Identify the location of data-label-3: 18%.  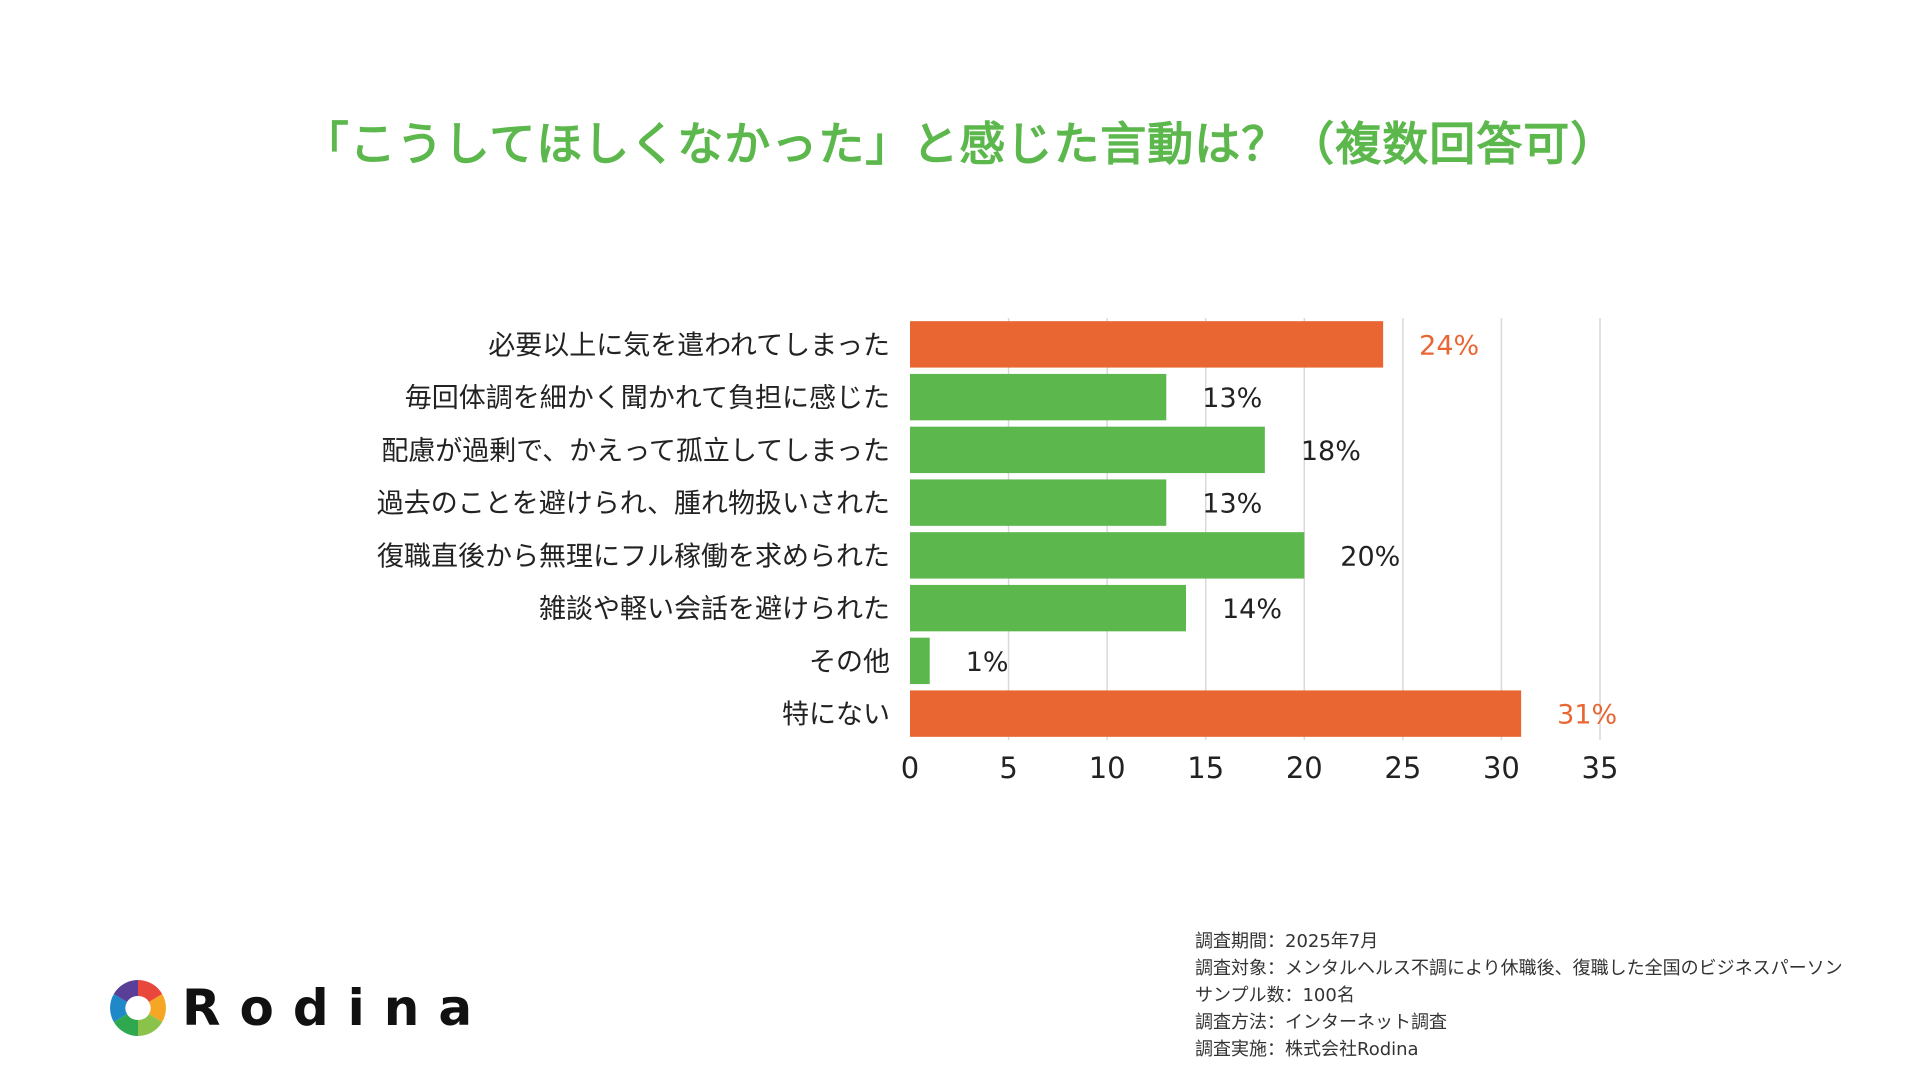
(1331, 451).